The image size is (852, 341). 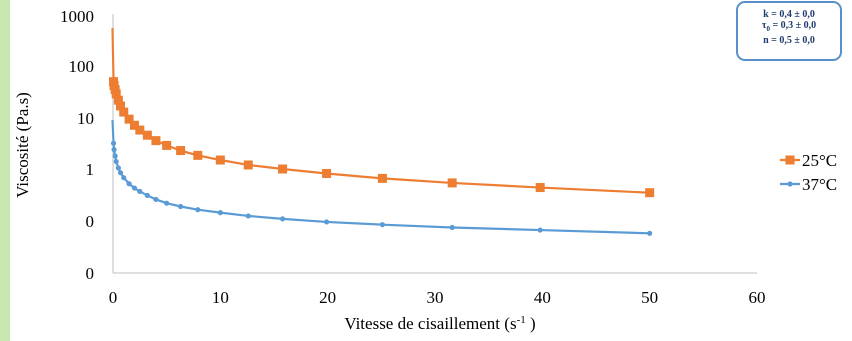 I want to click on legend-label: 25°C, so click(x=819, y=160).